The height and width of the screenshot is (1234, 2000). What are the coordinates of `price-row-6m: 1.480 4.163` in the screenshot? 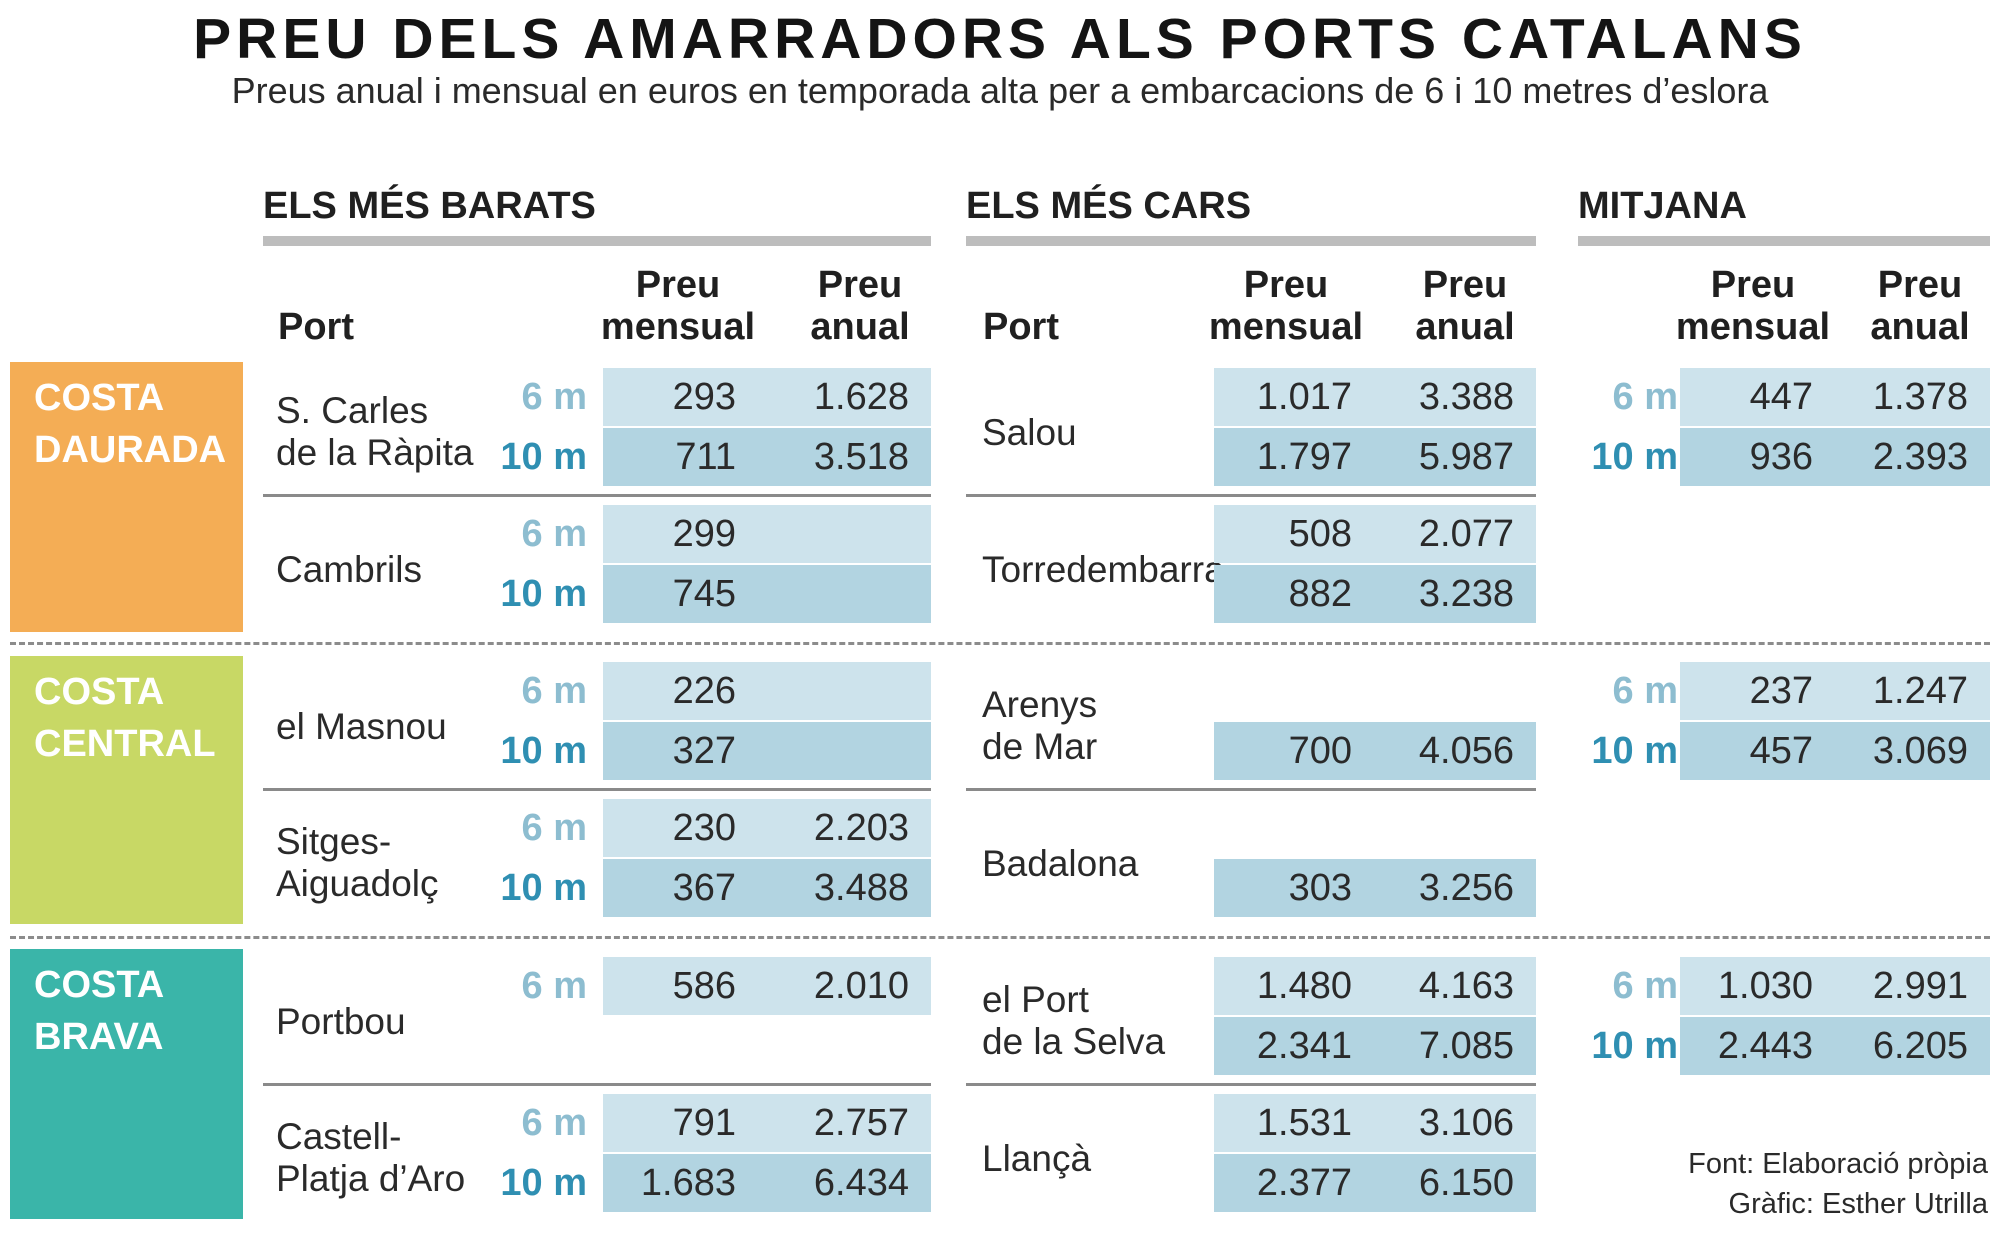 It's located at (1375, 986).